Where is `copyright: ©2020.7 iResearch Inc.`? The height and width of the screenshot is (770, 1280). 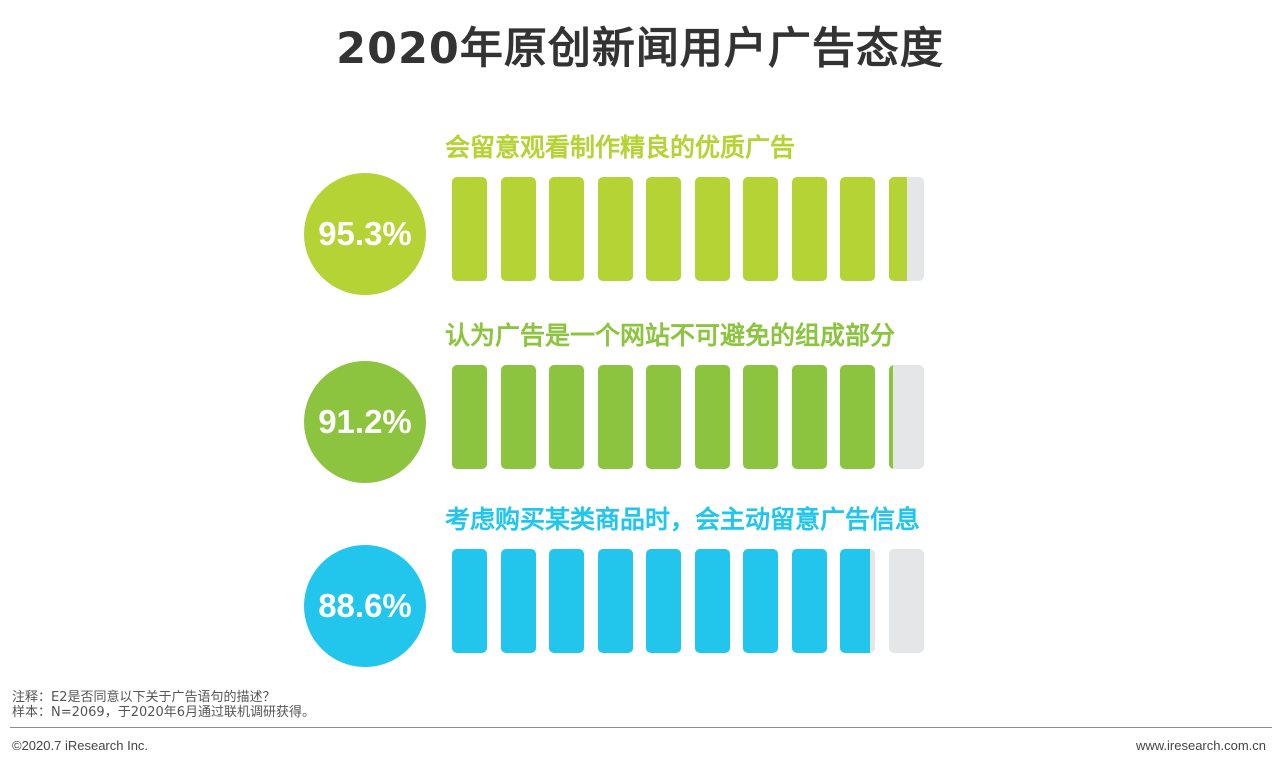 copyright: ©2020.7 iResearch Inc. is located at coordinates (80, 745).